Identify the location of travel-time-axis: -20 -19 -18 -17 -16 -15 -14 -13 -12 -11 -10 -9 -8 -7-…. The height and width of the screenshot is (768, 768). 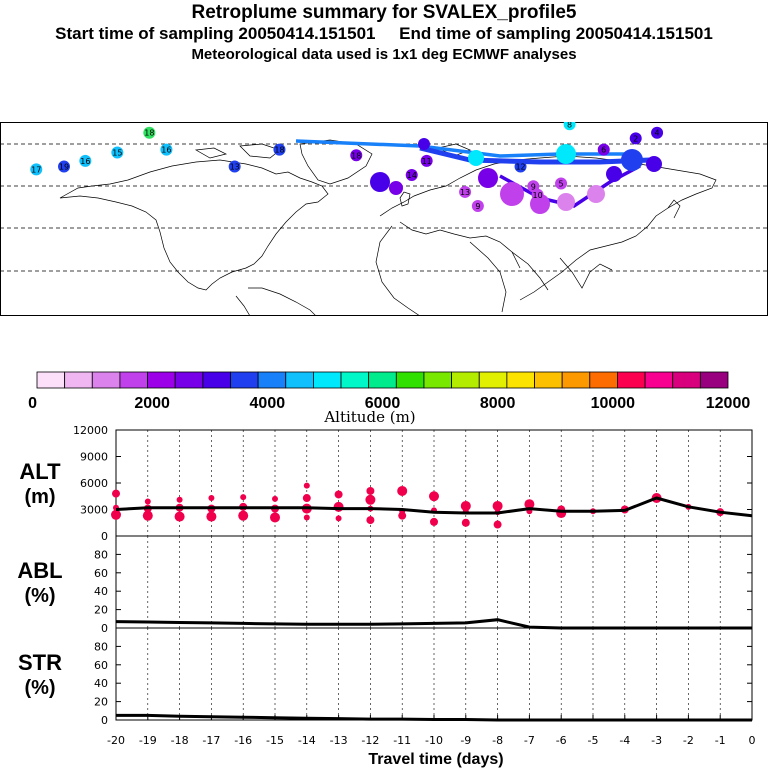
(431, 731).